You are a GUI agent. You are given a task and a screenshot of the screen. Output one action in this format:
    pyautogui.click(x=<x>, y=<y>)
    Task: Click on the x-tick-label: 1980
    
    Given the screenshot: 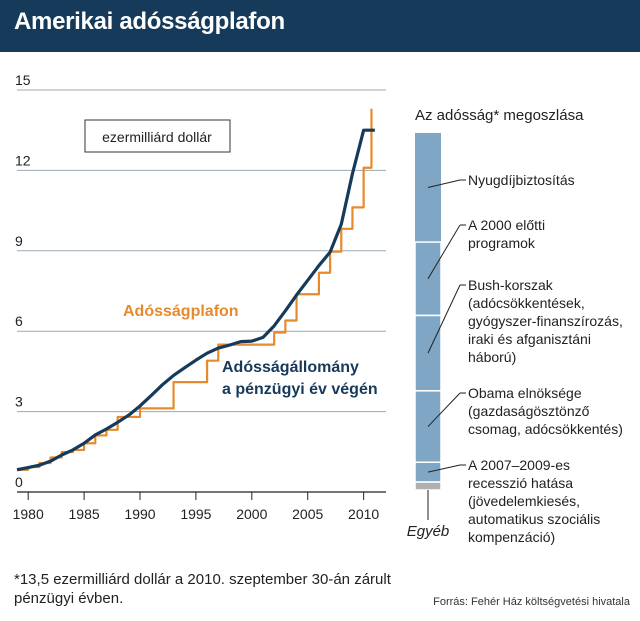 What is the action you would take?
    pyautogui.click(x=28, y=514)
    